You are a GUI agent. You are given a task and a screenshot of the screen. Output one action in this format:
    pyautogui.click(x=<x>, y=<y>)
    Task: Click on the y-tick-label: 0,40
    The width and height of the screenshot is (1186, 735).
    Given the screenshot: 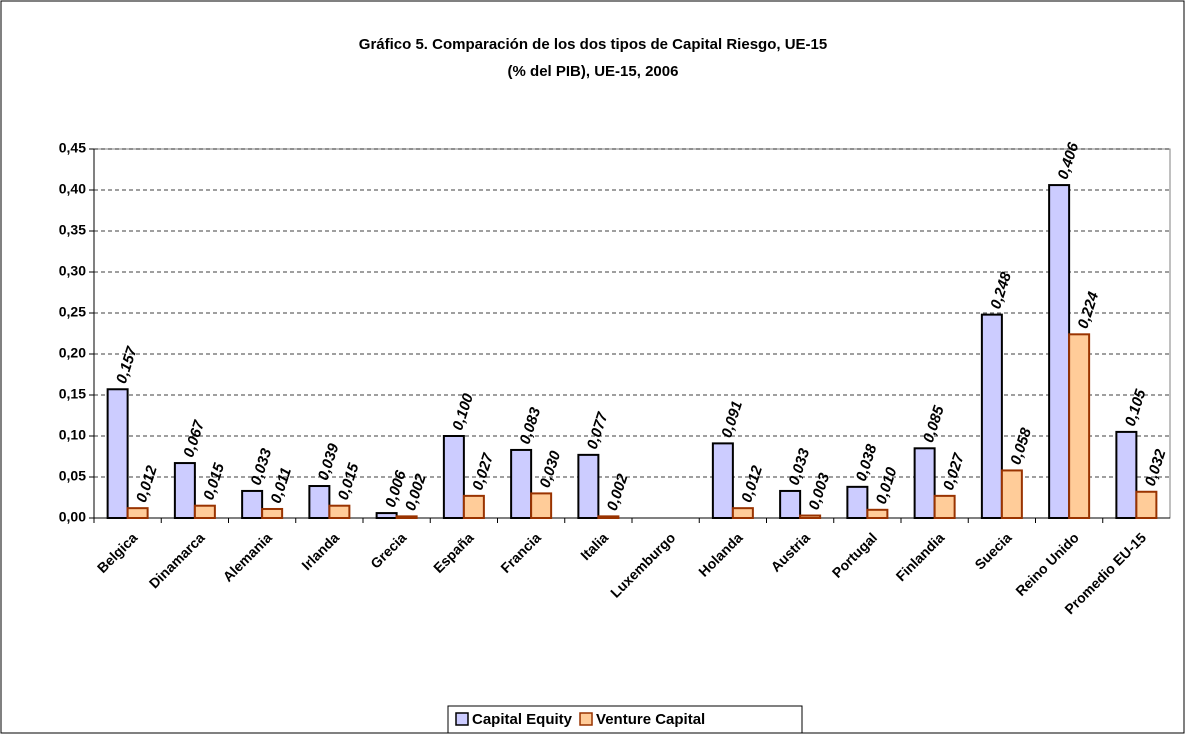 What is the action you would take?
    pyautogui.click(x=72, y=189)
    